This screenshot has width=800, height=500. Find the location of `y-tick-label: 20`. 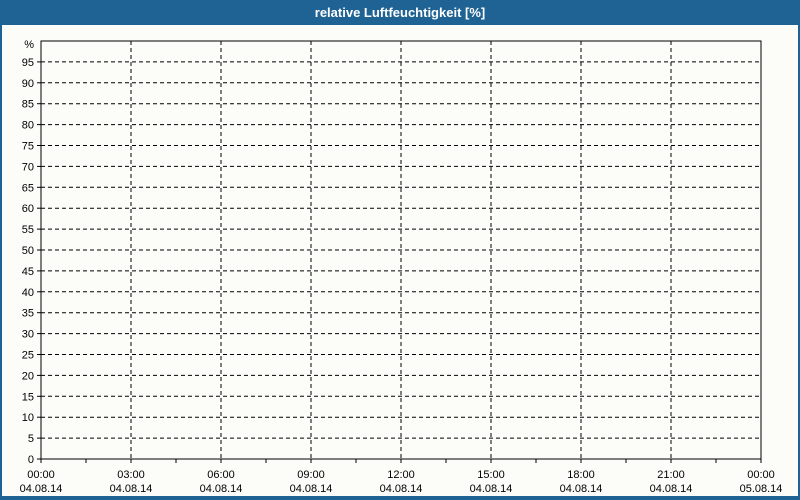

y-tick-label: 20 is located at coordinates (28, 376).